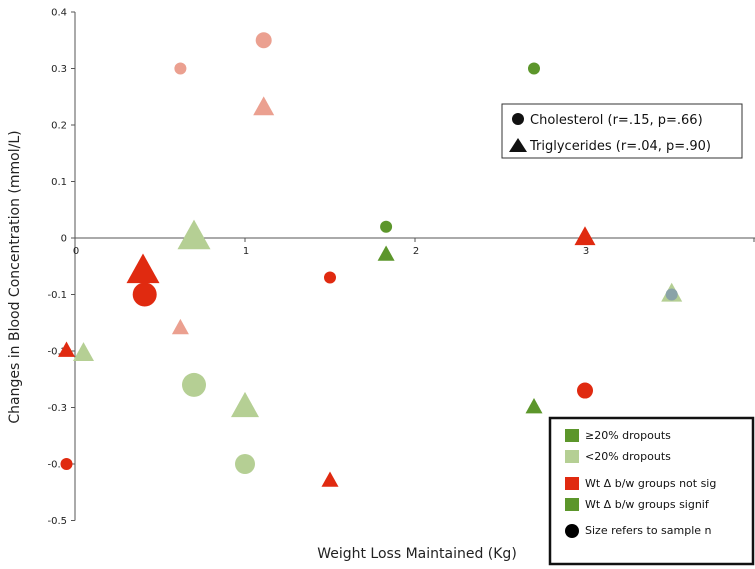 The image size is (755, 569). I want to click on triglycerides-legend-marker, so click(518, 145).